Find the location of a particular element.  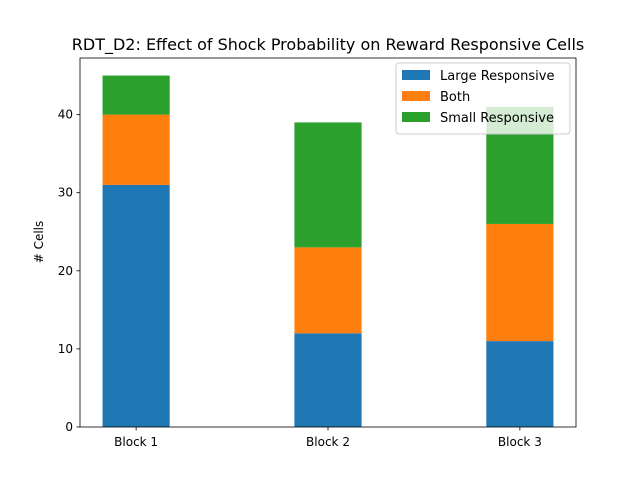

y-tick-label-4: 40 is located at coordinates (65, 115).